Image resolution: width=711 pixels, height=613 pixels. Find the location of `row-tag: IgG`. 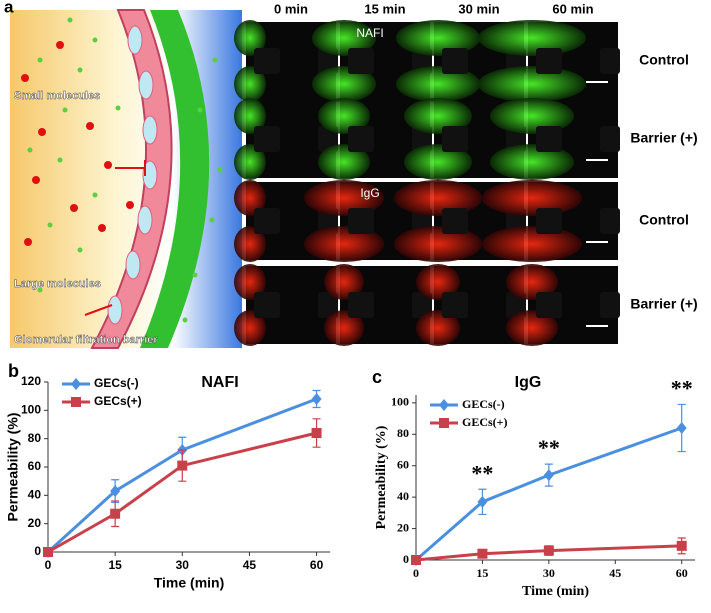

row-tag: IgG is located at coordinates (369, 193).